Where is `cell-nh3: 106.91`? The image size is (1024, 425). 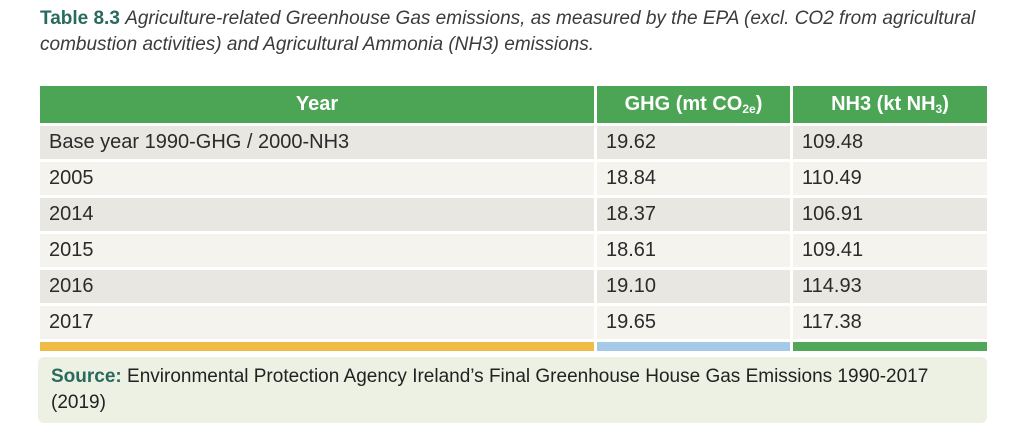
cell-nh3: 106.91 is located at coordinates (890, 214).